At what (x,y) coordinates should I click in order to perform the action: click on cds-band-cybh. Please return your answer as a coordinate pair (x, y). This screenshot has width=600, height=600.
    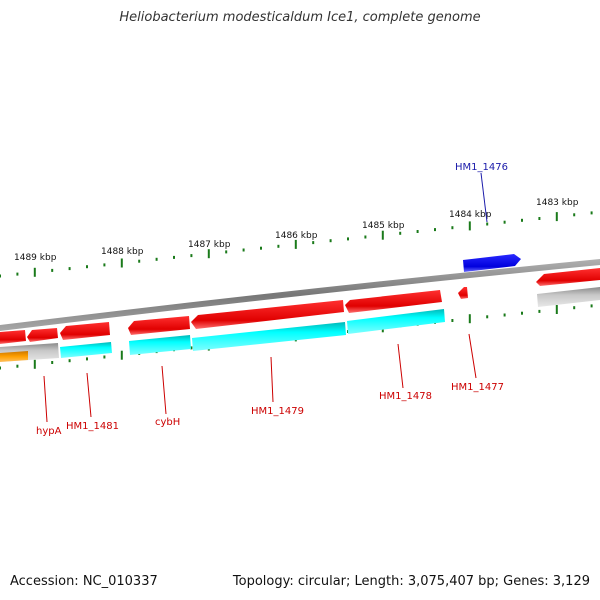
    Looking at the image, I should click on (160, 345).